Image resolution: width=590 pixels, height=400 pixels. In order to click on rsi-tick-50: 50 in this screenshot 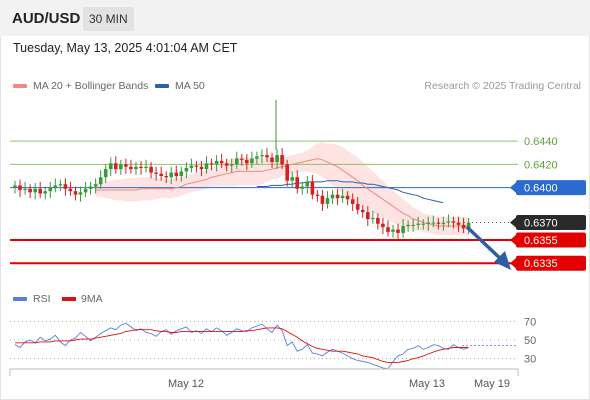, I will do `click(530, 341)`.